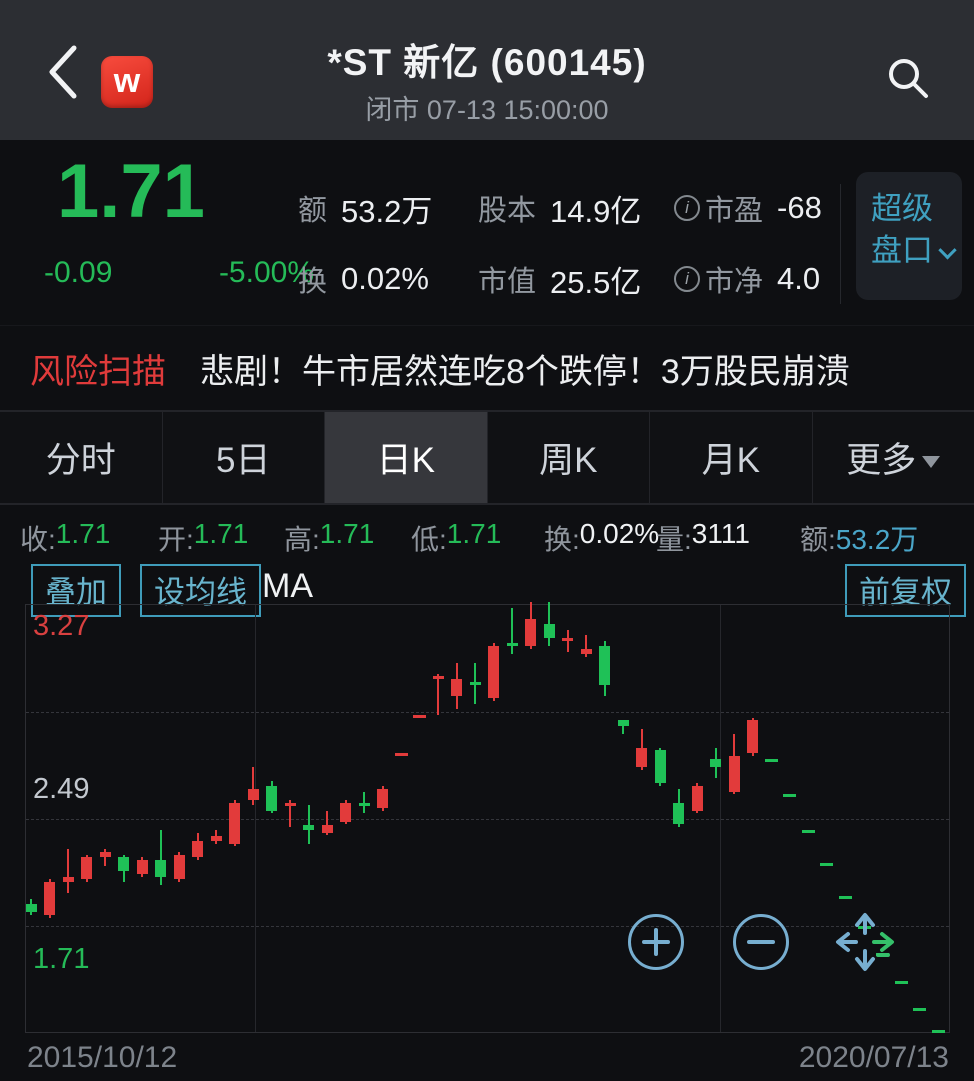 The width and height of the screenshot is (974, 1081). Describe the element at coordinates (840, 244) in the screenshot. I see `divider` at that location.